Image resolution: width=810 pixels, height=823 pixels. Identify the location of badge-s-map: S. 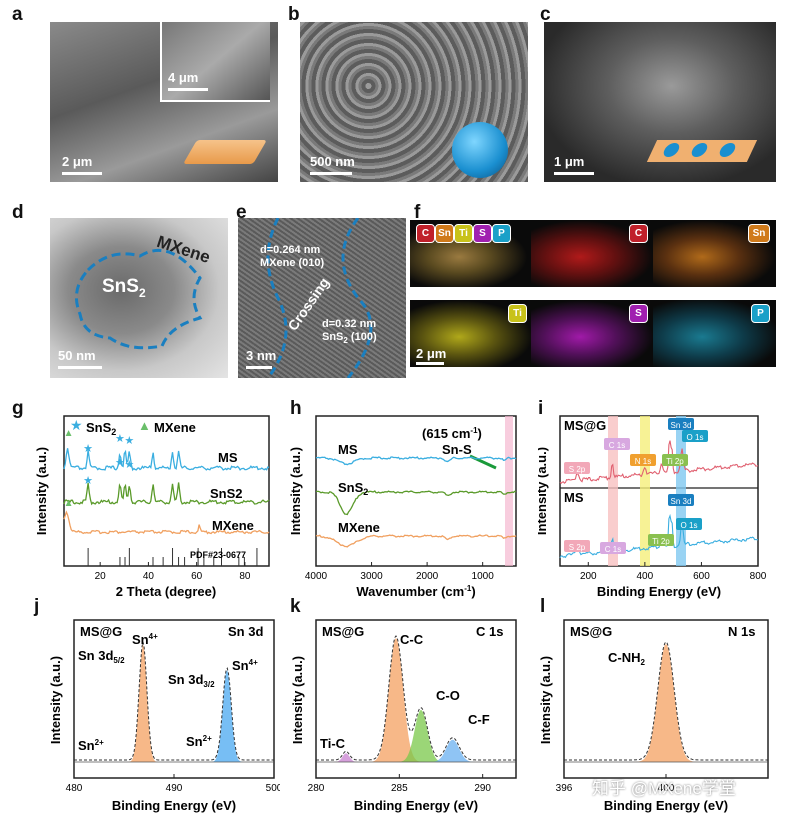
(638, 313).